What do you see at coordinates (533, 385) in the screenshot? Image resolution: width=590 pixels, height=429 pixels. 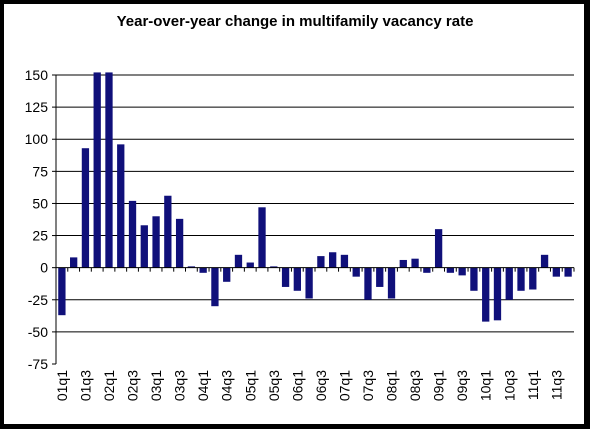 I see `x-tick-label: 11q1` at bounding box center [533, 385].